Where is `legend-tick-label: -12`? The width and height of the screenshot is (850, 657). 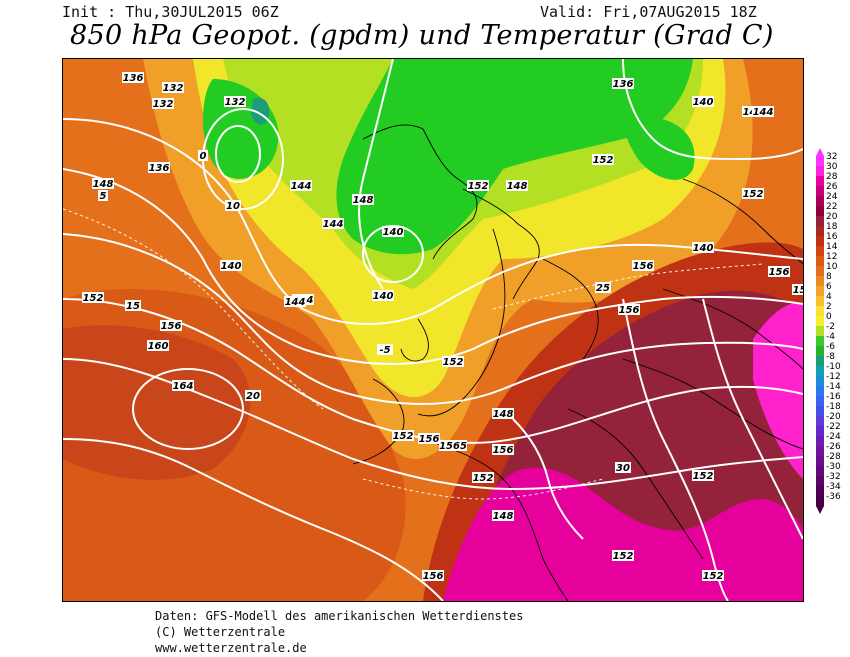 legend-tick-label: -12 is located at coordinates (833, 377).